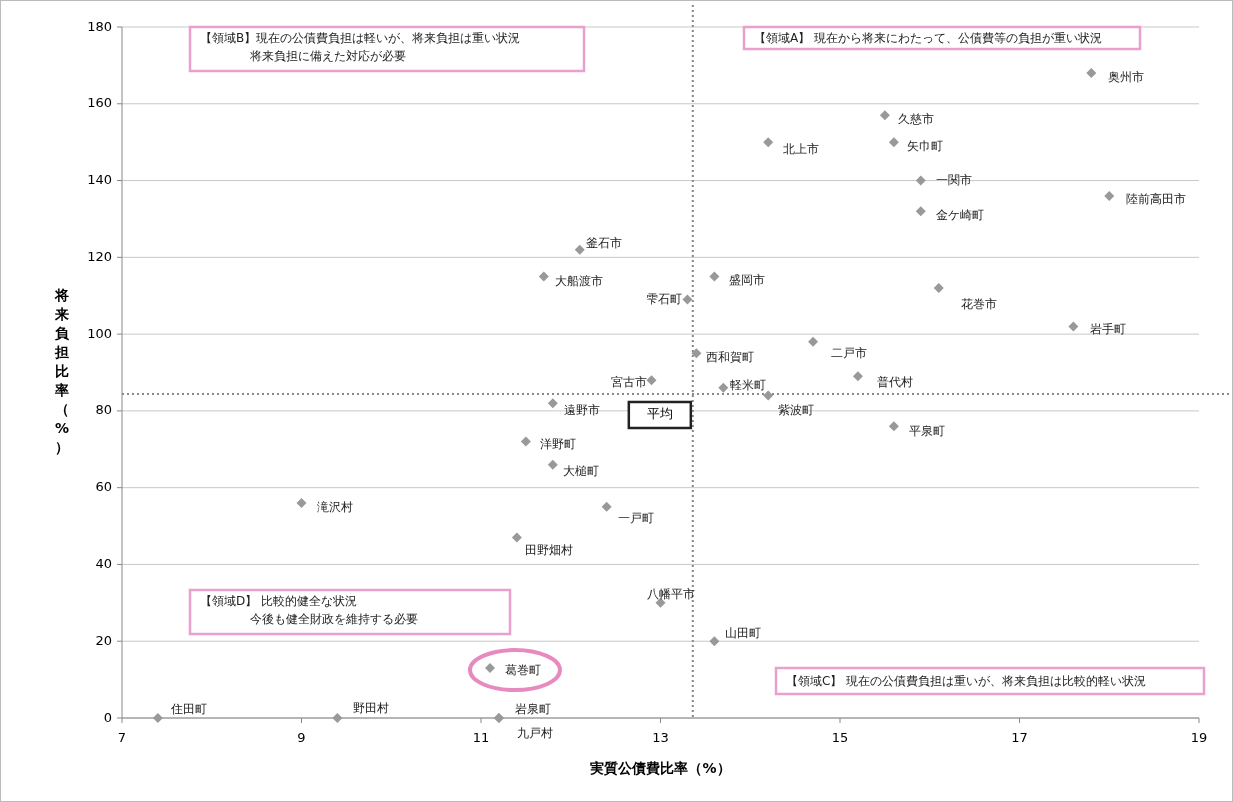  Describe the element at coordinates (1019, 737) in the screenshot. I see `x-tick-label: 17` at that location.